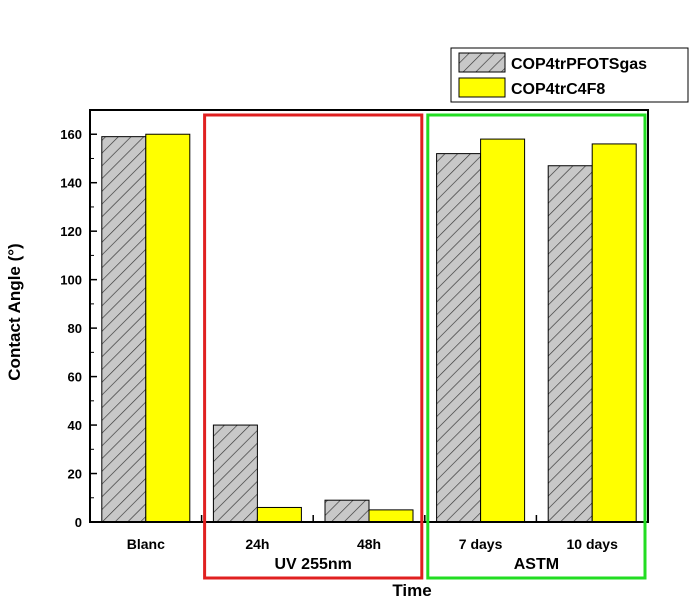 The width and height of the screenshot is (698, 603). What do you see at coordinates (75, 328) in the screenshot?
I see `y-tick-label-4: 80` at bounding box center [75, 328].